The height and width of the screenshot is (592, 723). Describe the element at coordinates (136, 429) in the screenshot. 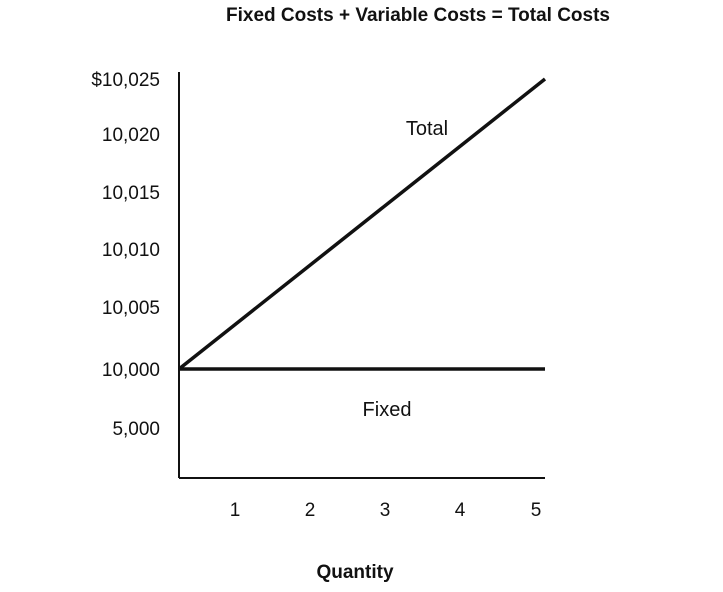

I see `y-tick-label: 5,000` at that location.